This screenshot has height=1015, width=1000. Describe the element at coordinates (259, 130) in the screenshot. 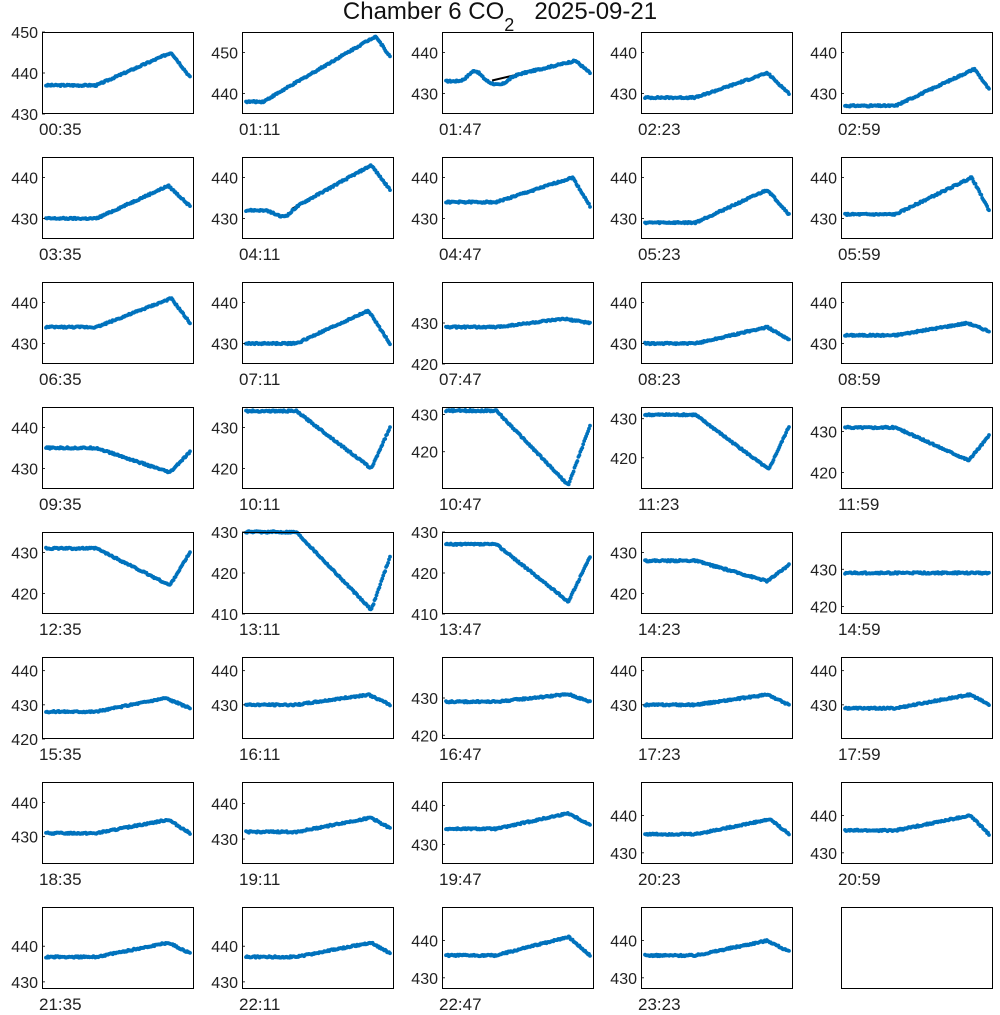

I see `panel-time-label: 01:11` at that location.